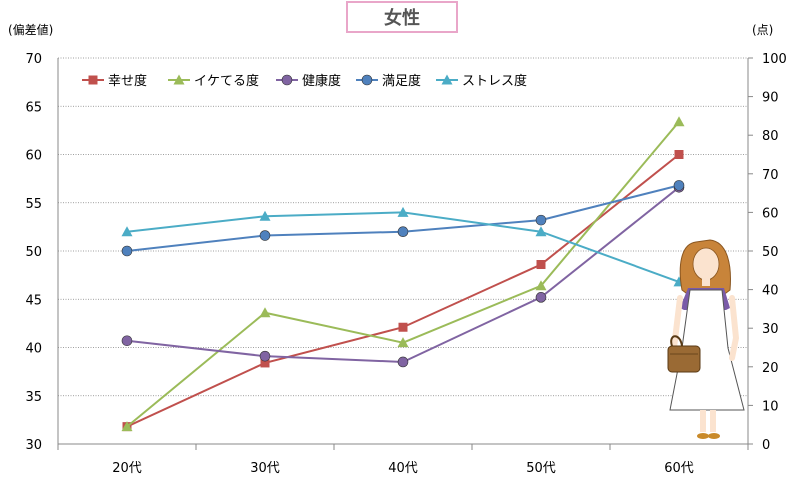 The height and width of the screenshot is (492, 800). What do you see at coordinates (770, 175) in the screenshot?
I see `right-tick-label: 70` at bounding box center [770, 175].